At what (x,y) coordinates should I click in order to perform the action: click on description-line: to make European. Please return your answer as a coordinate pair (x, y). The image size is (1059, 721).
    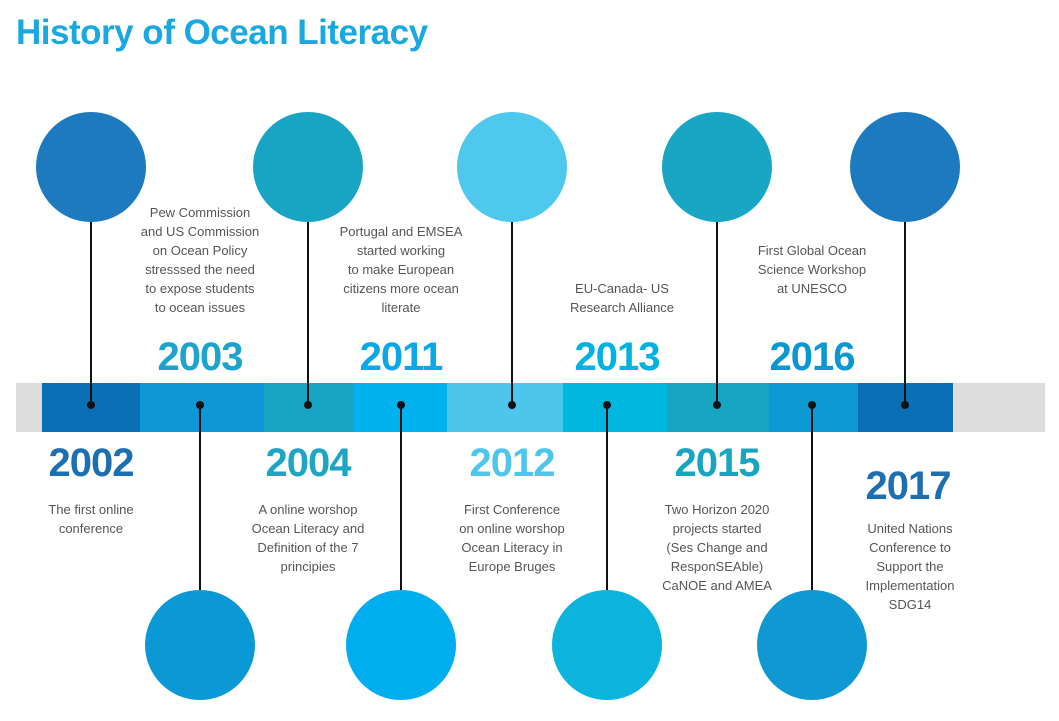
    Looking at the image, I should click on (401, 269).